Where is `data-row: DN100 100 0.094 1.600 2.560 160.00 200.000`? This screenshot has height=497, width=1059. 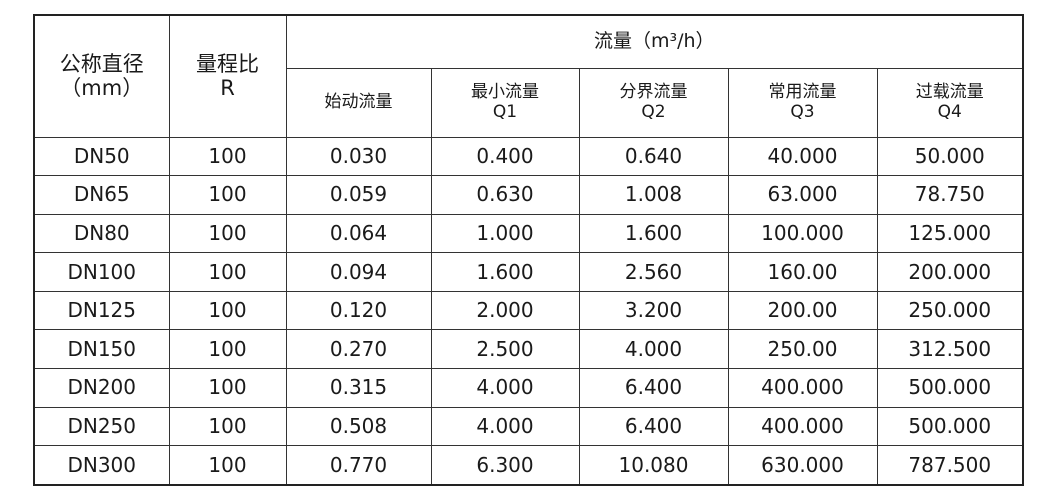 data-row: DN100 100 0.094 1.600 2.560 160.00 200.000 is located at coordinates (528, 272).